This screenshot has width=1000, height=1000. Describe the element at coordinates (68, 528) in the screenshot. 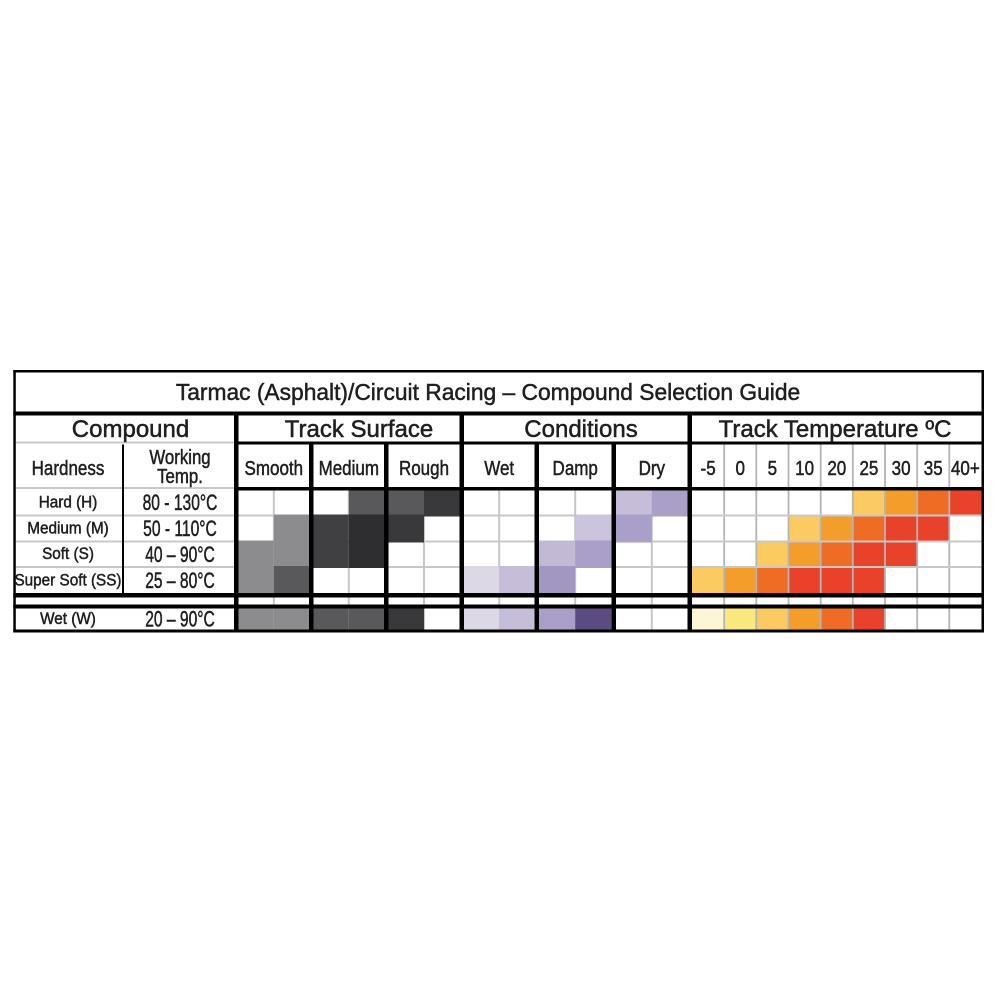

I see `svg-text: Medium (M)` at that location.